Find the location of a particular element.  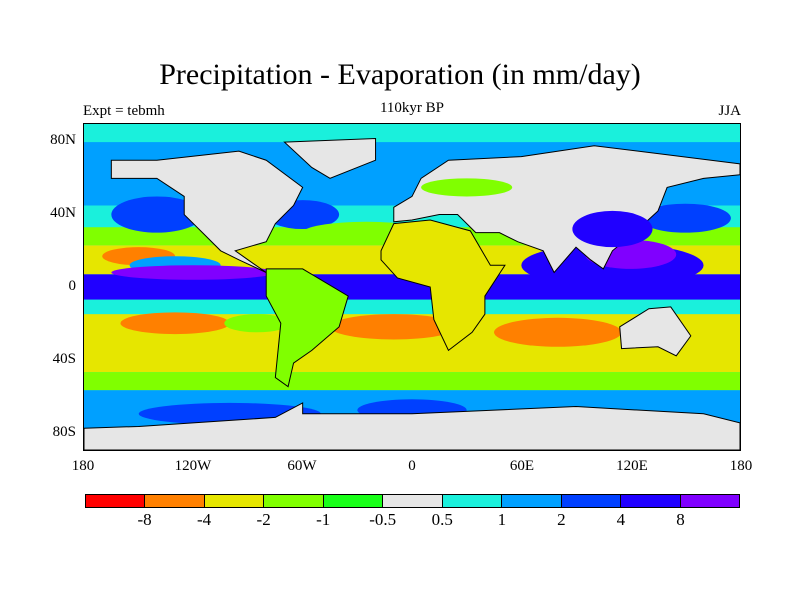

y-tick-label: 40S is located at coordinates (64, 359).